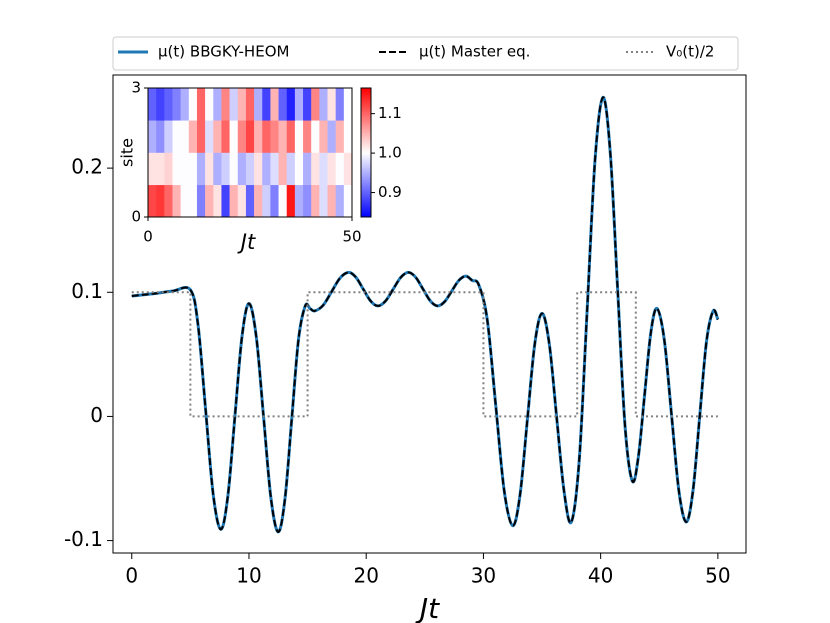 The height and width of the screenshot is (623, 830). What do you see at coordinates (127, 152) in the screenshot?
I see `inset-y-label: site` at bounding box center [127, 152].